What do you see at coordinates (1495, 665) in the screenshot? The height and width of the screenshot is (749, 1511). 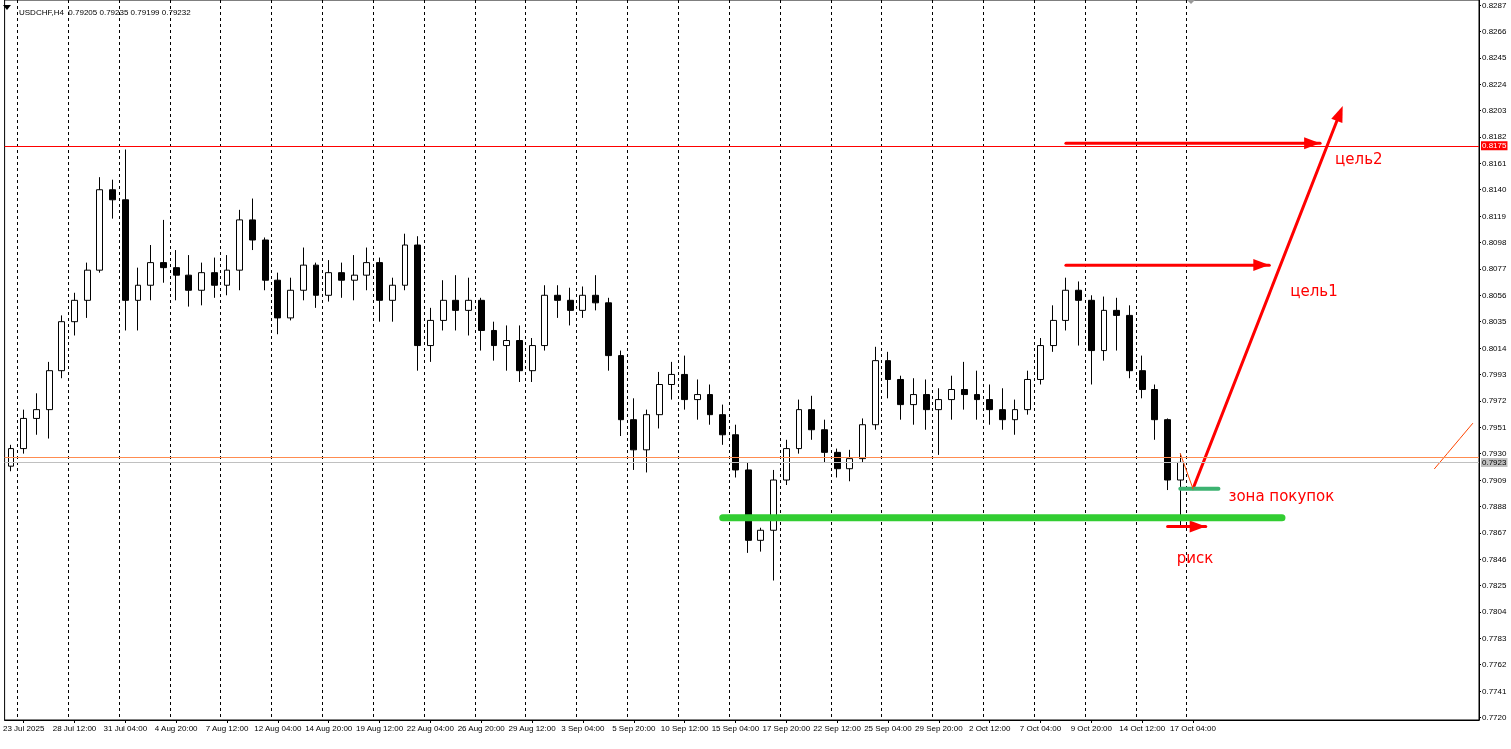 I see `y-tick-label: 0.7762` at bounding box center [1495, 665].